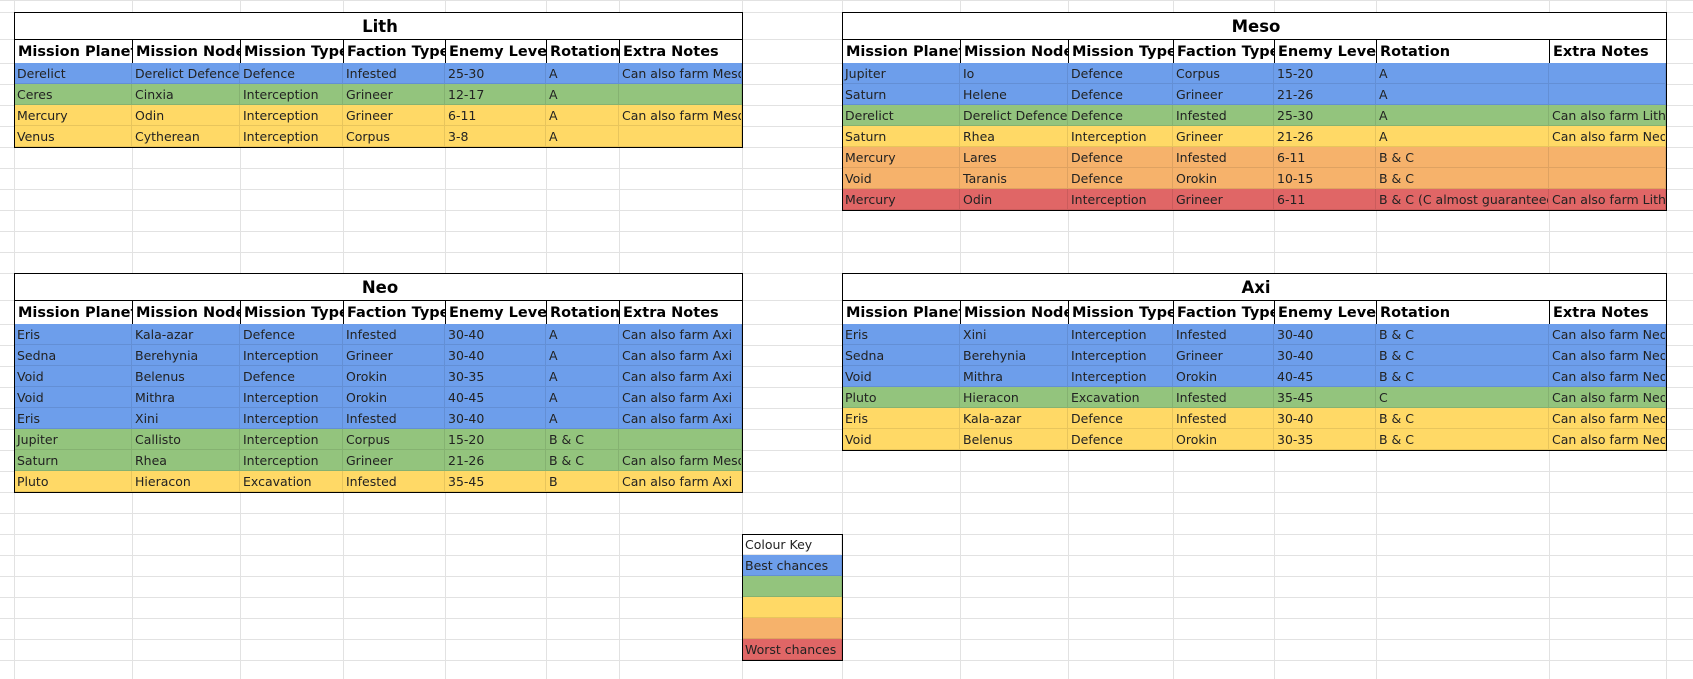 This screenshot has height=679, width=1693. Describe the element at coordinates (680, 73) in the screenshot. I see `table-cell: Can also farm Meso` at that location.